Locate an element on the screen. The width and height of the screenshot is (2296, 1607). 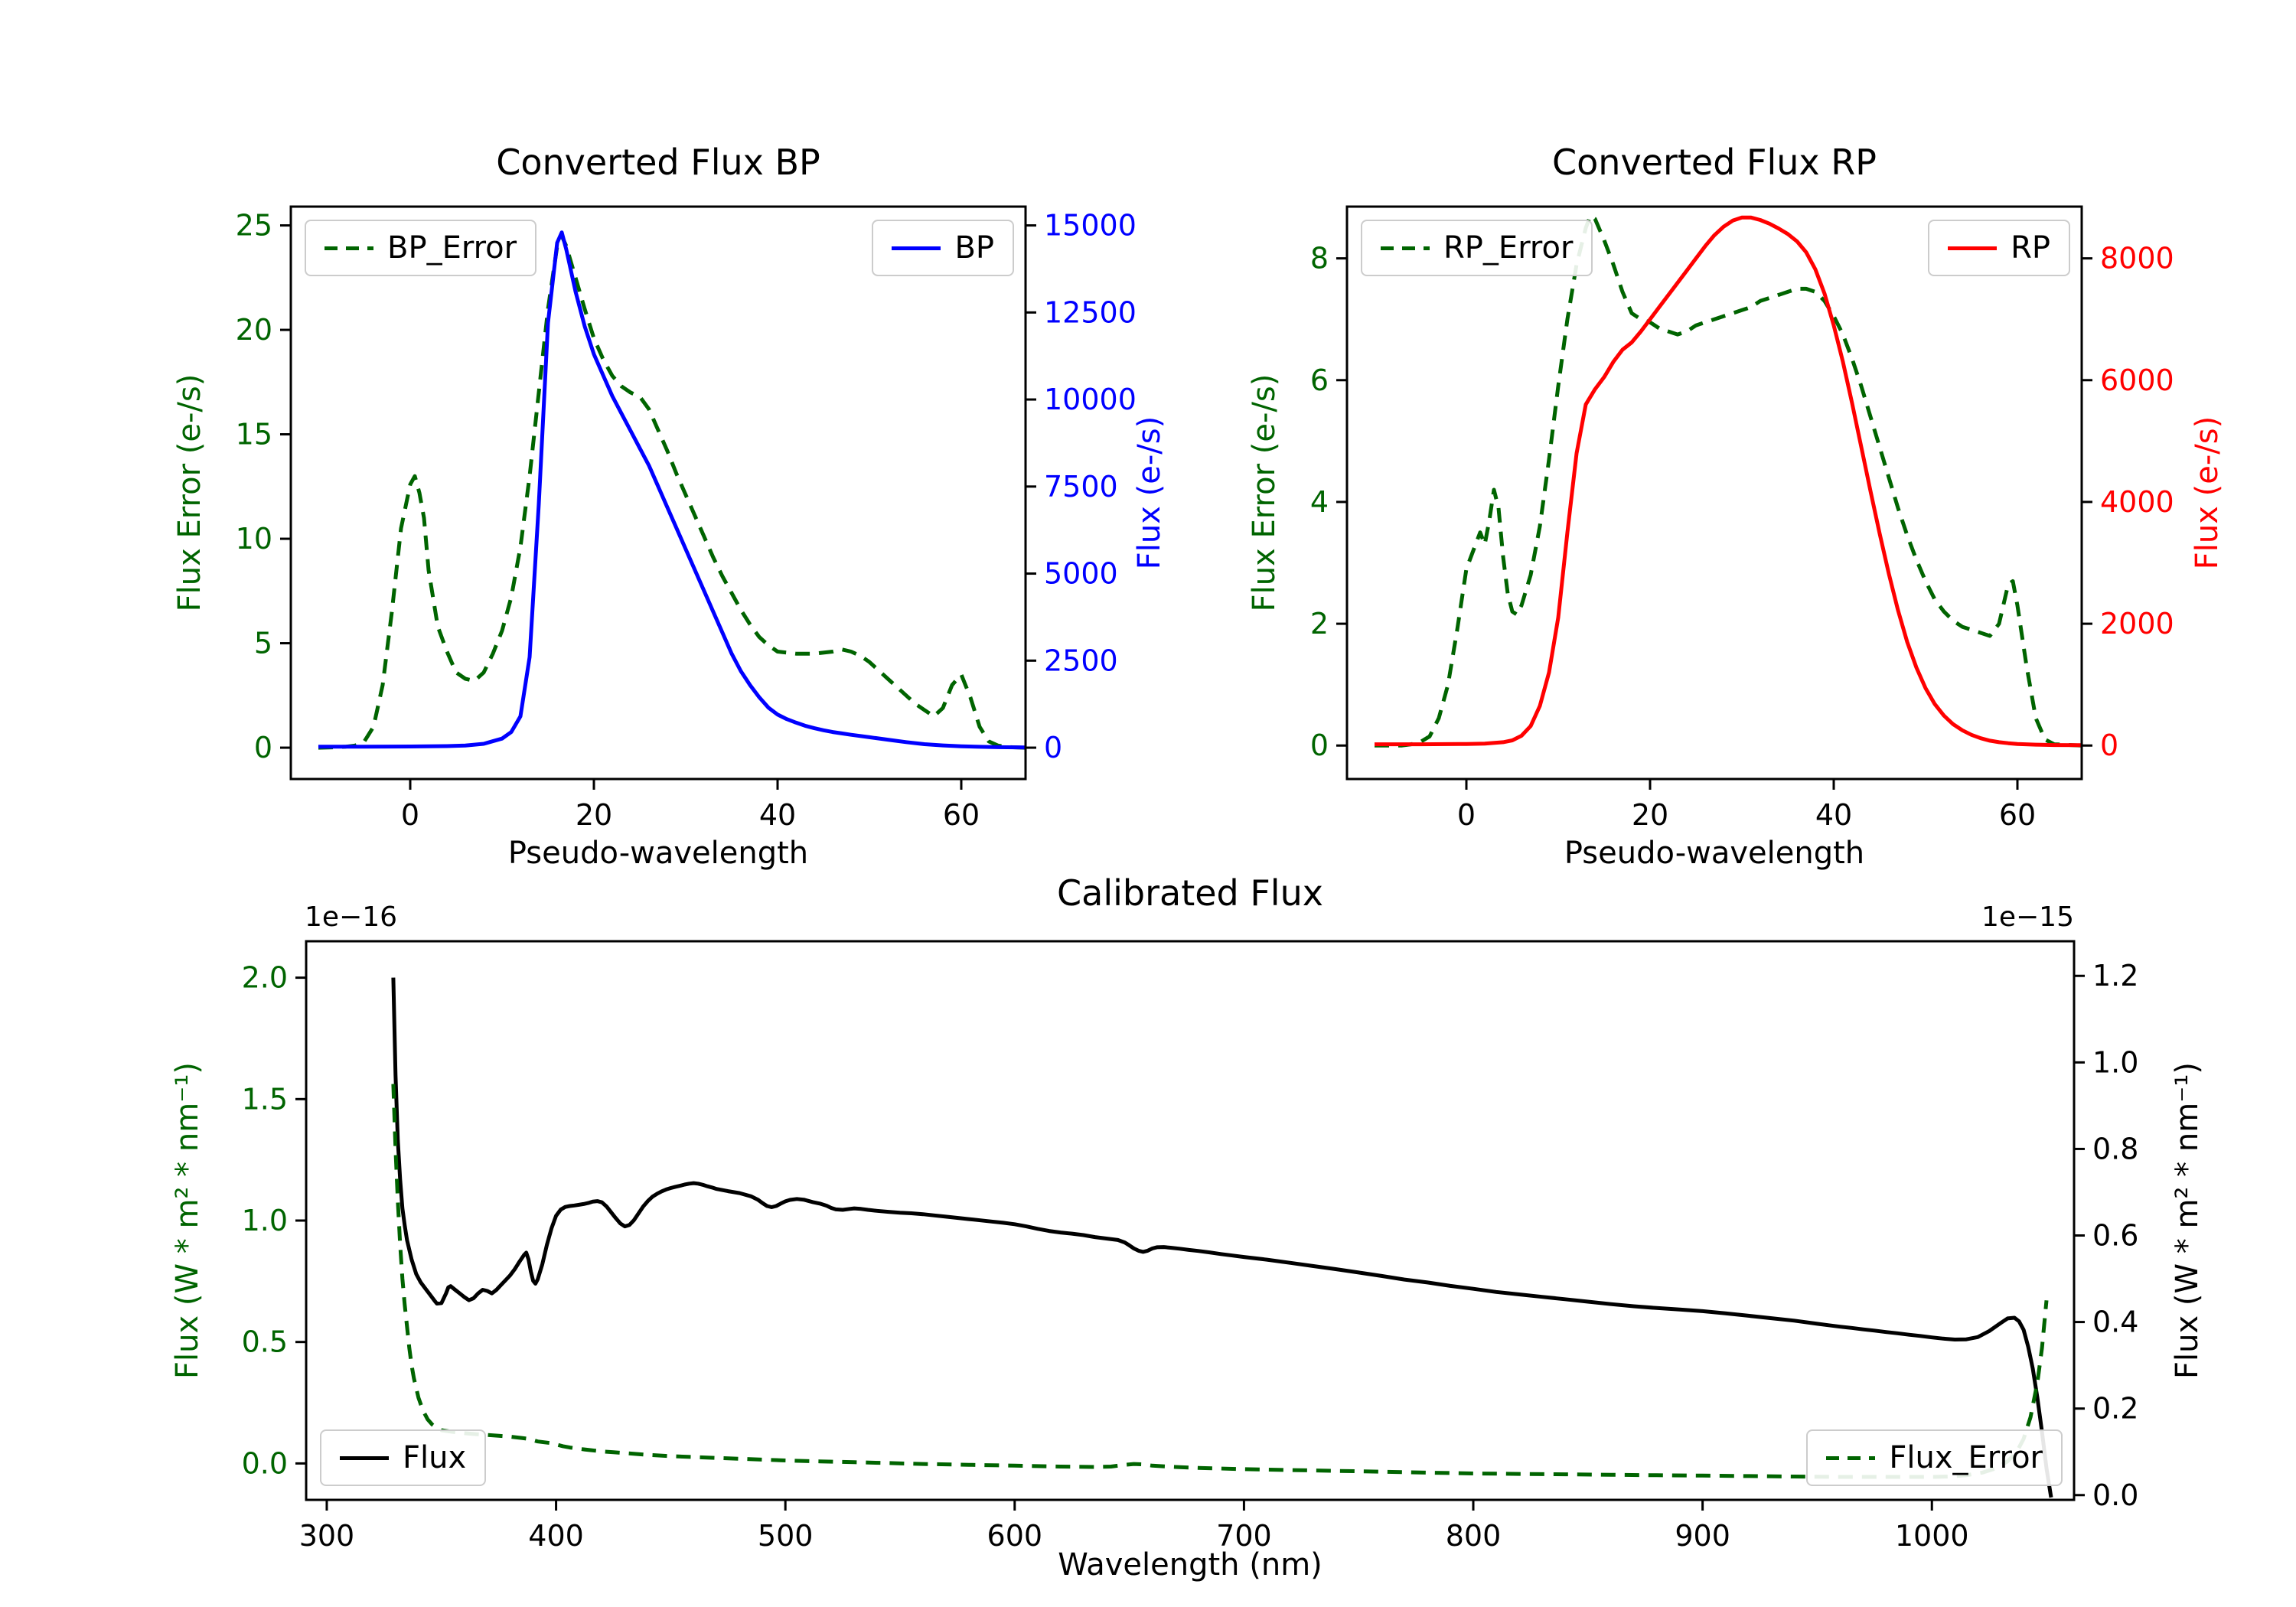
series-line-BP is located at coordinates (672, 490).